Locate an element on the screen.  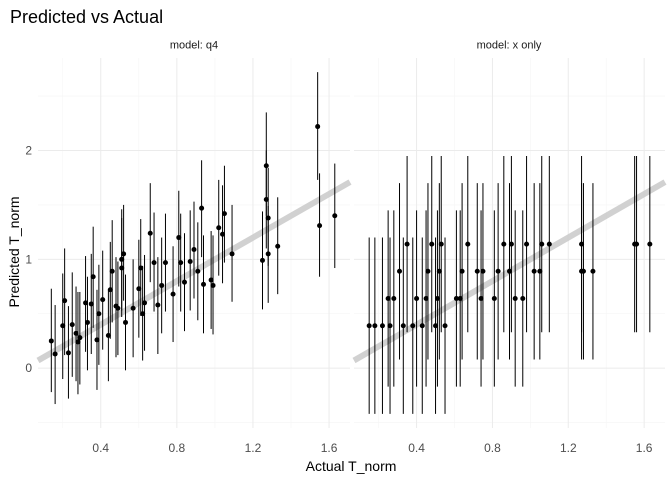
y-tick-label: 1 is located at coordinates (28, 259).